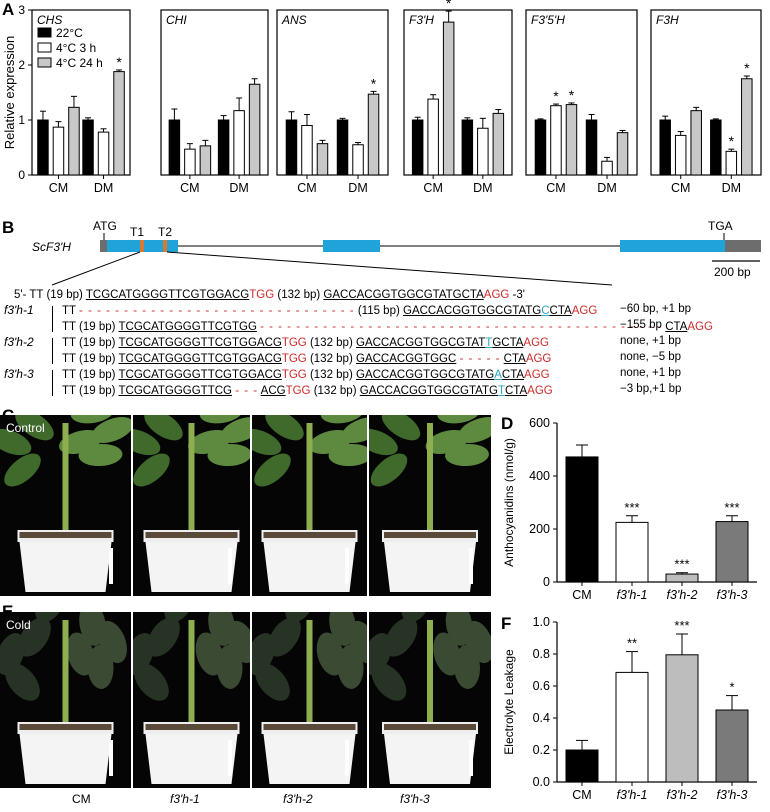 This screenshot has height=812, width=770. I want to click on panel-e-letter: E, so click(7, 612).